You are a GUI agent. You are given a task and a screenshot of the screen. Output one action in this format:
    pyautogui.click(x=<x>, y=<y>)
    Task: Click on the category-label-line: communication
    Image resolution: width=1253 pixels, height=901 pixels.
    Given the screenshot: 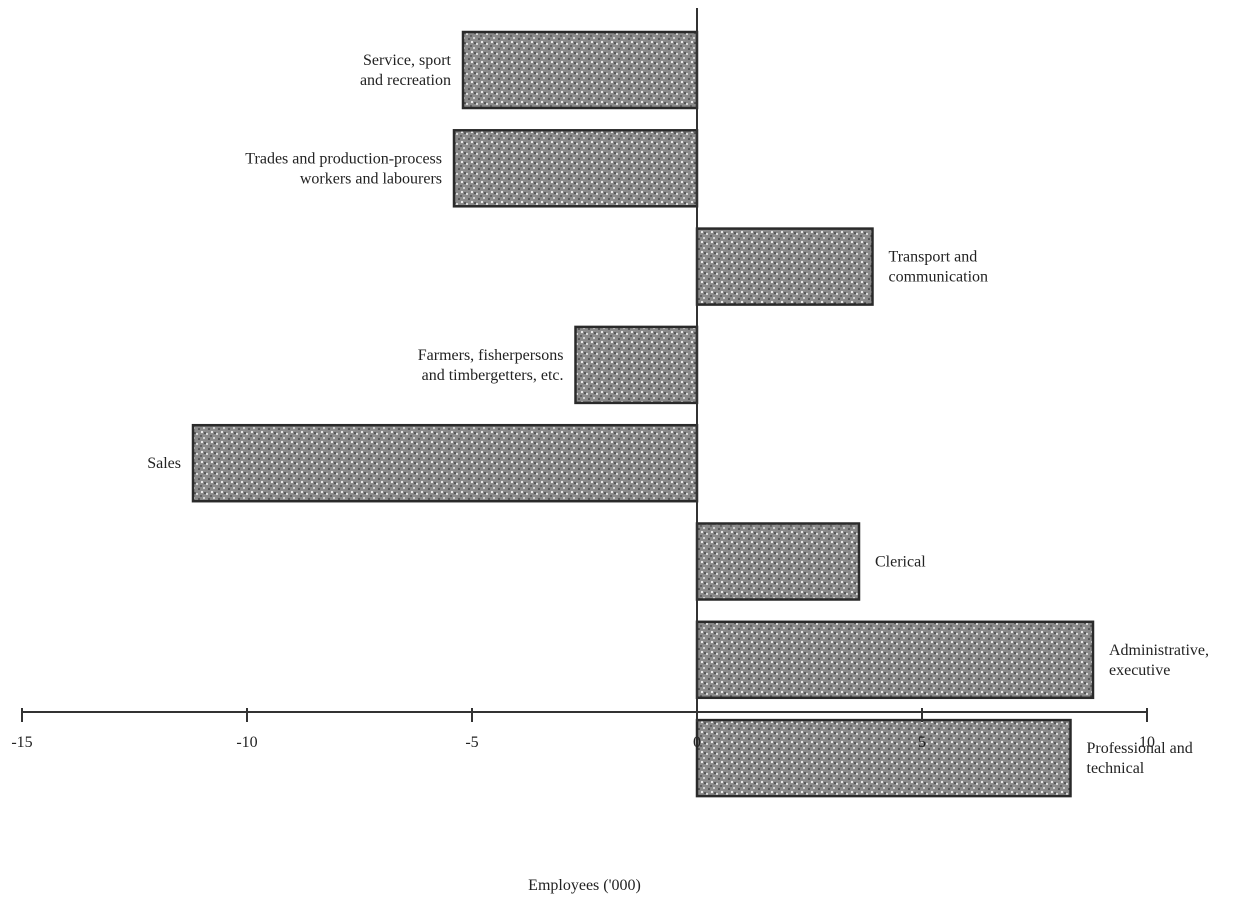 What is the action you would take?
    pyautogui.click(x=939, y=277)
    